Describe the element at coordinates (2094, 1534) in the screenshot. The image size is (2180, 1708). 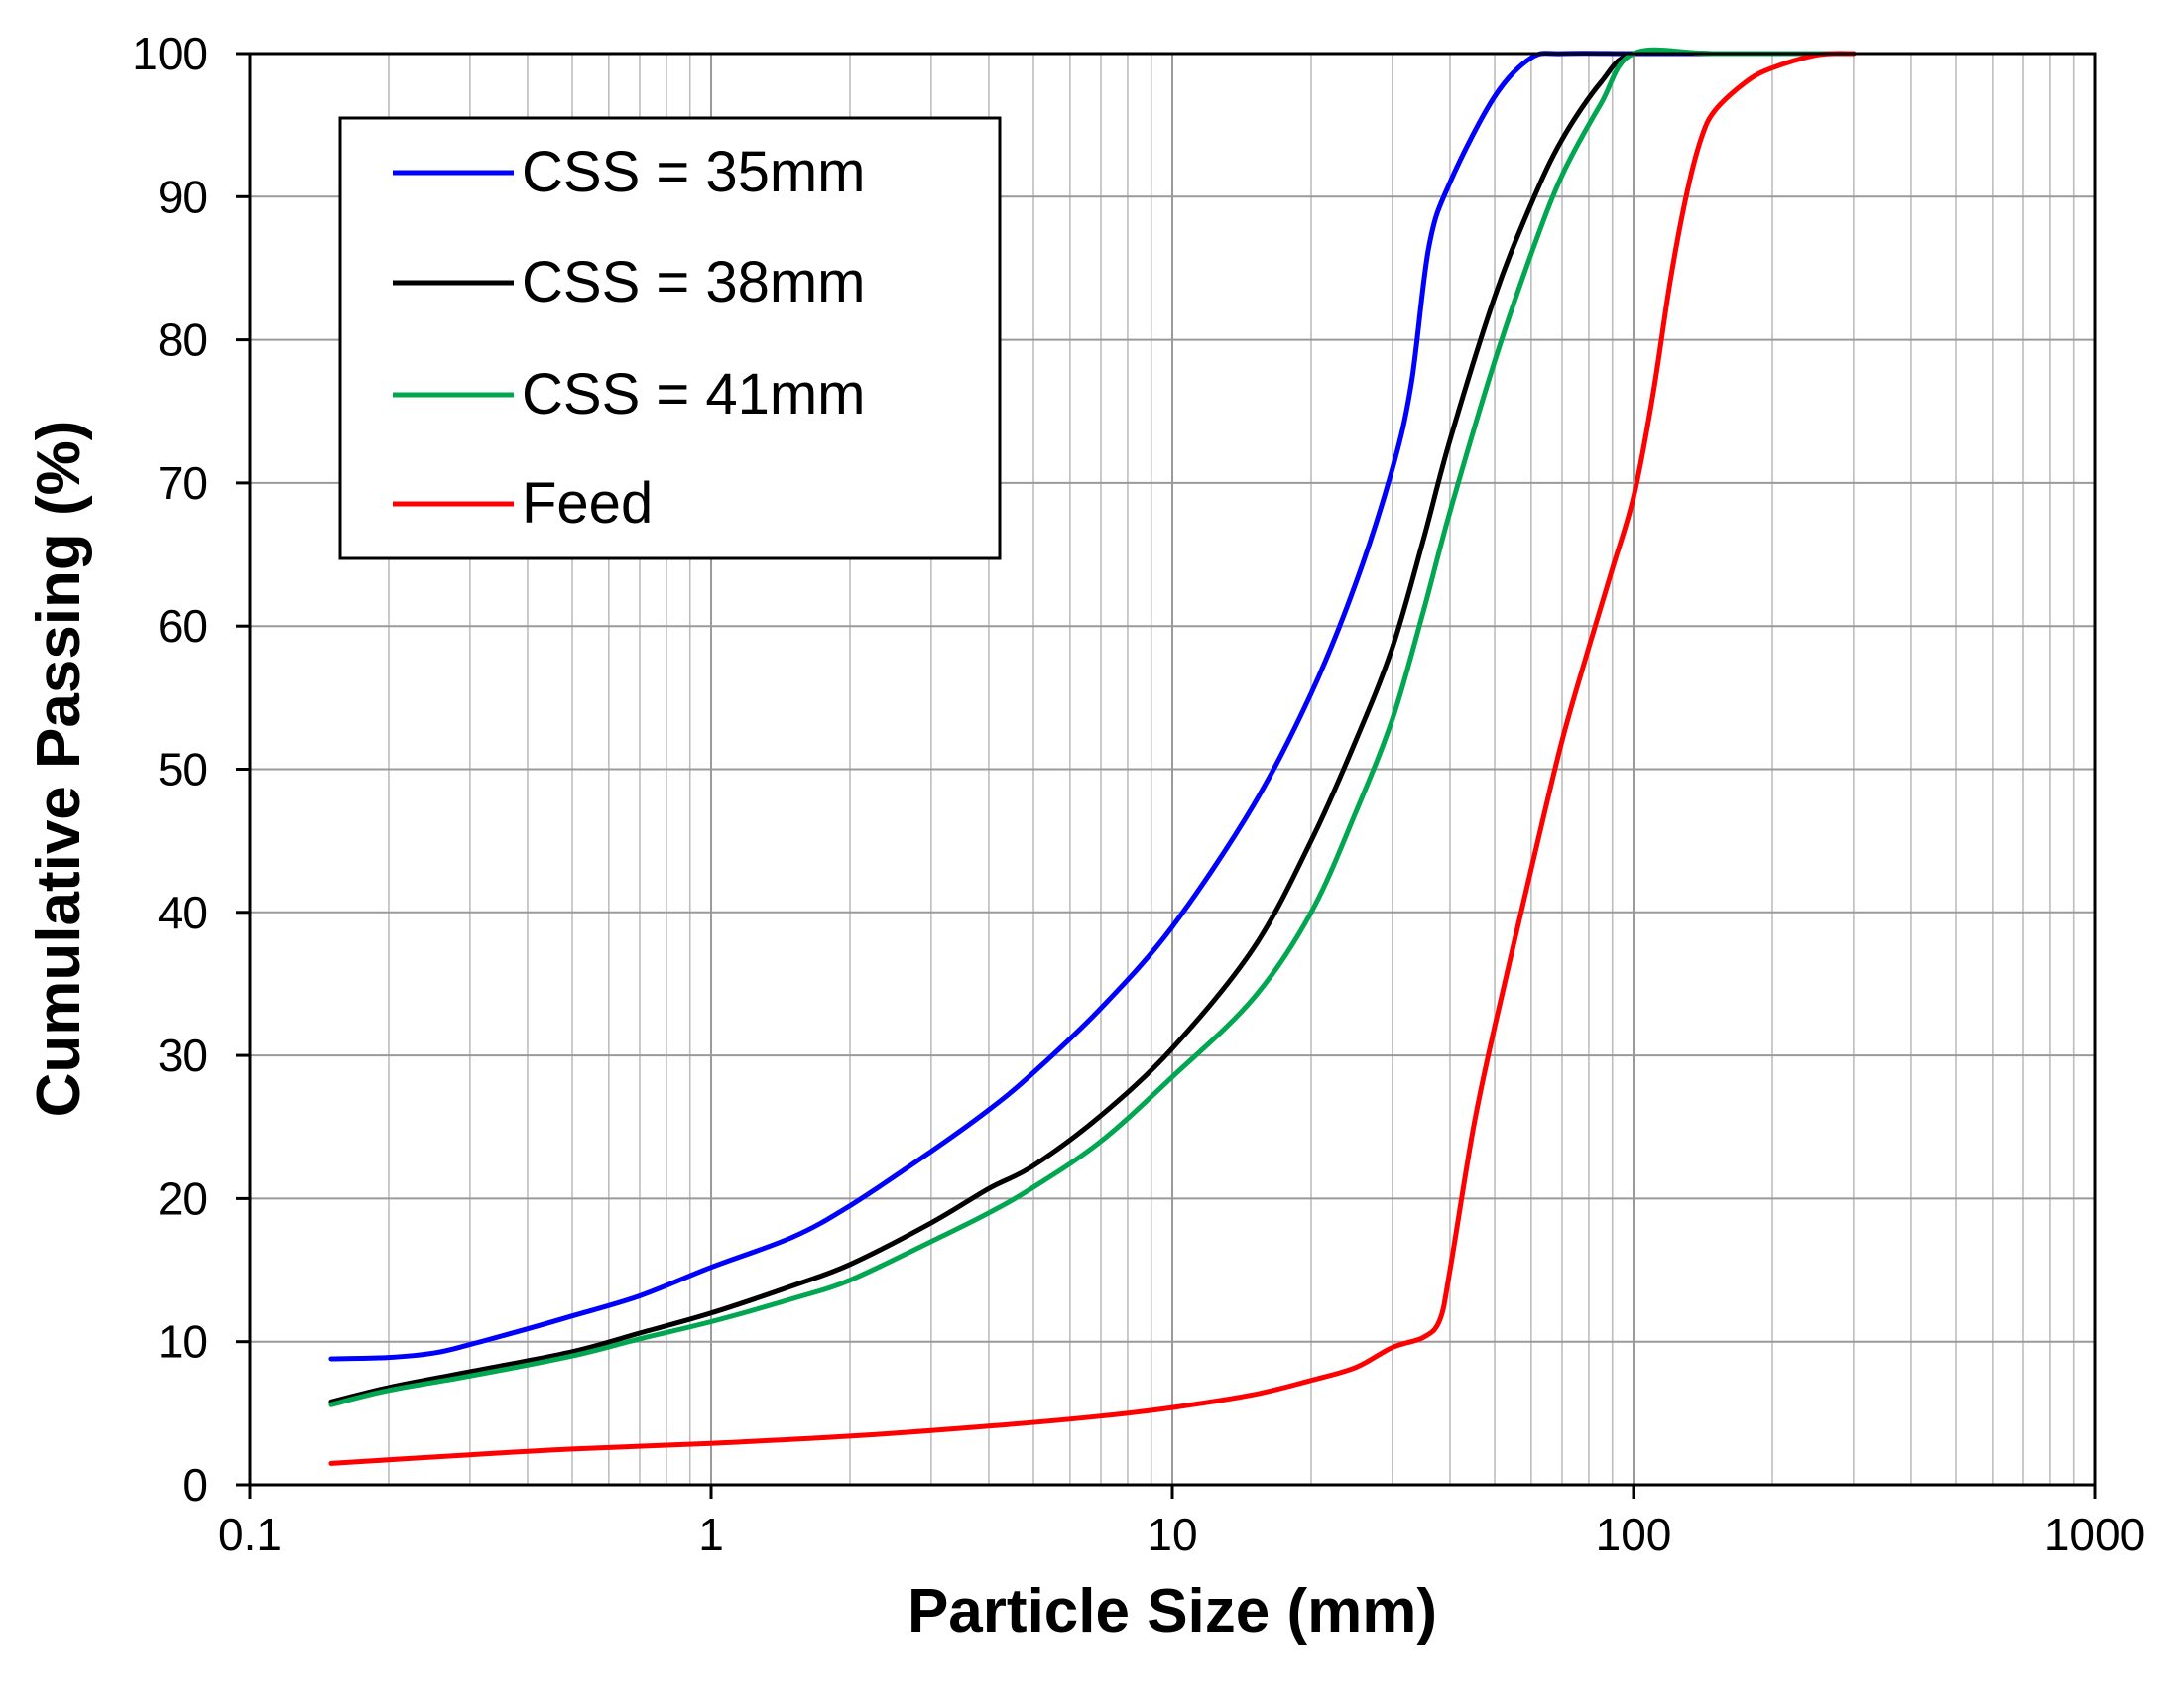
I see `x-tick-label: 1000` at that location.